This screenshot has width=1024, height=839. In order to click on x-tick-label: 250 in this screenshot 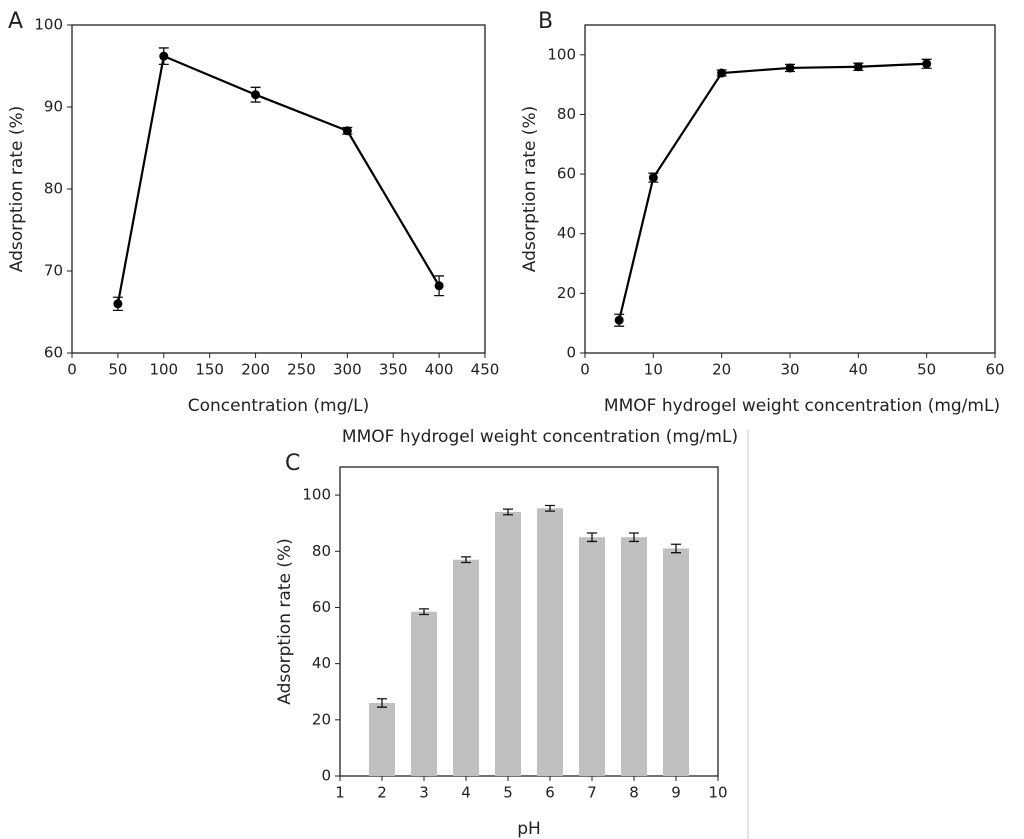, I will do `click(301, 370)`.